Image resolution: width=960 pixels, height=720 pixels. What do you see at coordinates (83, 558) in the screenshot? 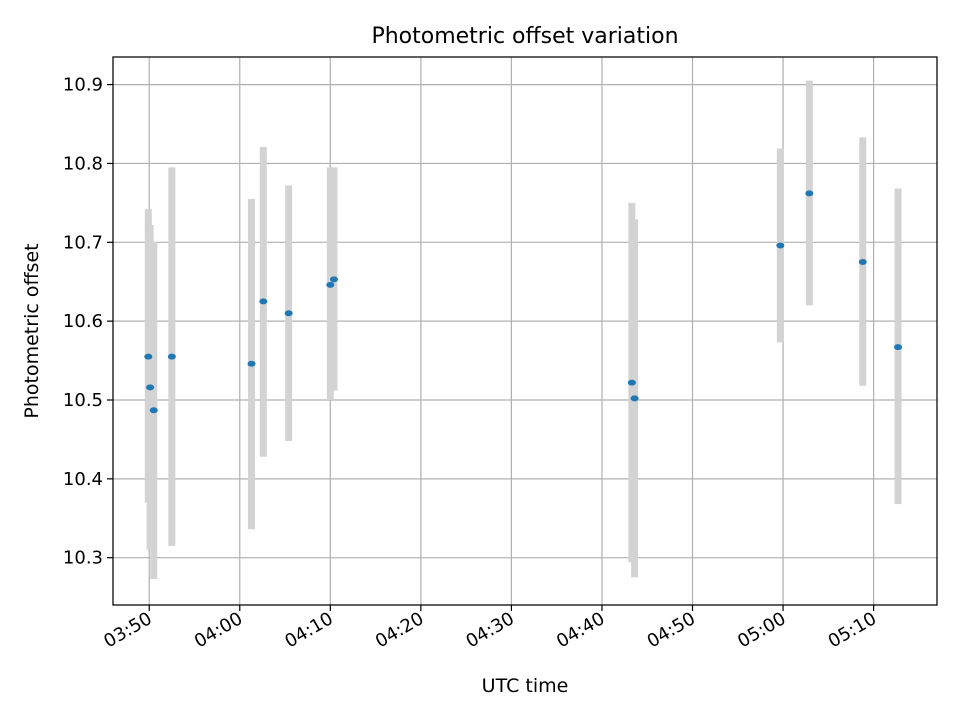
I see `y-tick-label: 10.3` at bounding box center [83, 558].